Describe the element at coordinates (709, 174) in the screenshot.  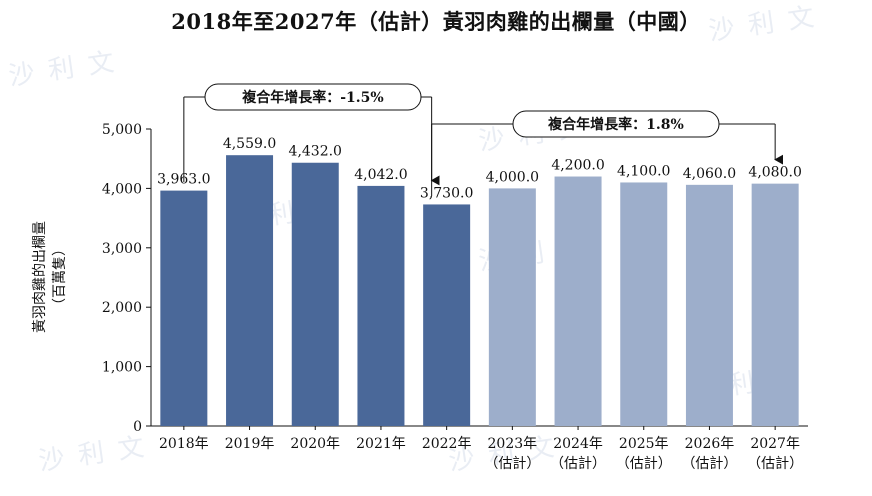
I see `data-label: 4,060.0` at that location.